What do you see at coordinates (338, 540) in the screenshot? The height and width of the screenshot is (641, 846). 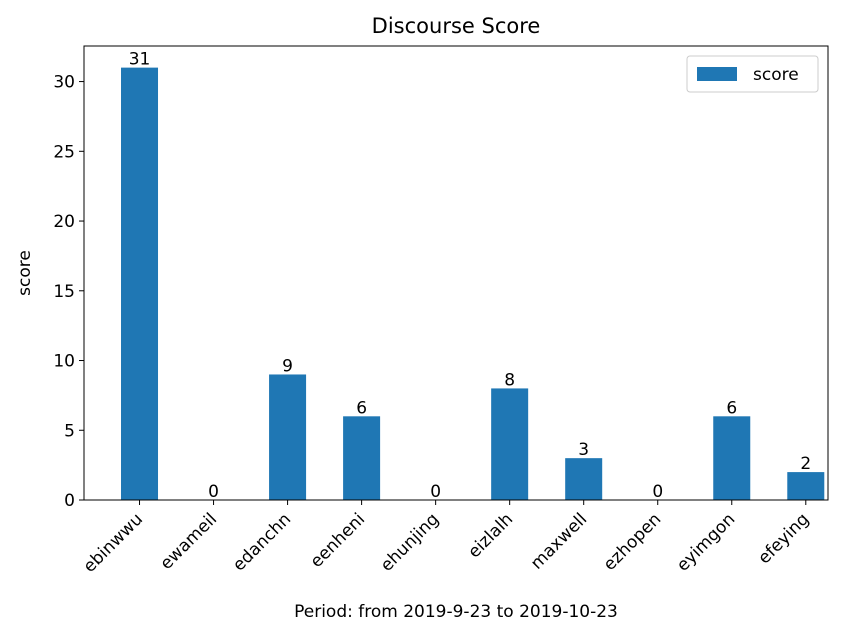 I see `x-tick-label: eenheni` at bounding box center [338, 540].